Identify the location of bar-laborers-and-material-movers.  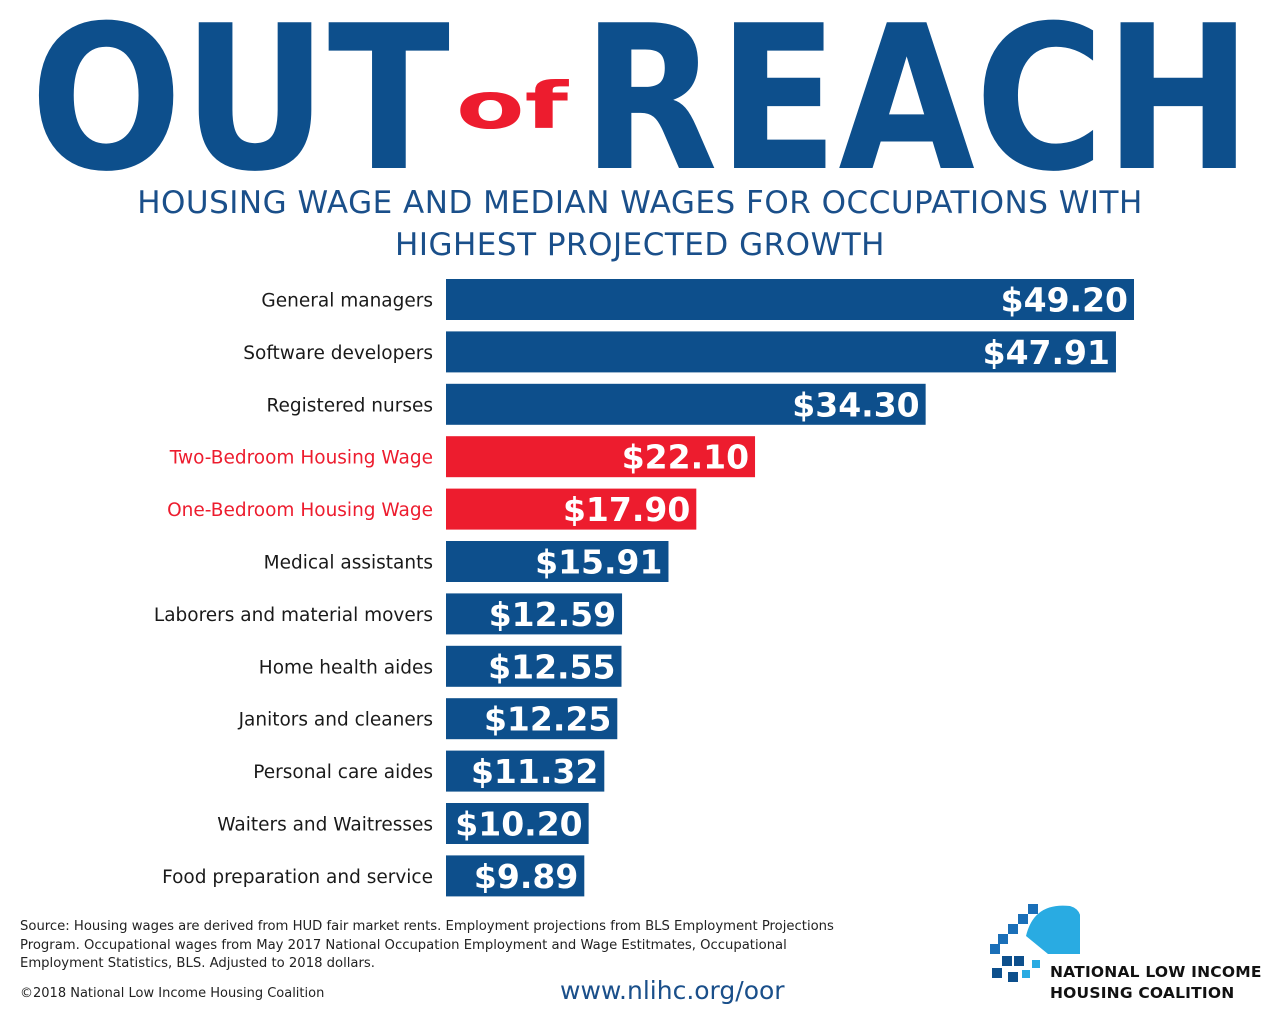
(534, 614).